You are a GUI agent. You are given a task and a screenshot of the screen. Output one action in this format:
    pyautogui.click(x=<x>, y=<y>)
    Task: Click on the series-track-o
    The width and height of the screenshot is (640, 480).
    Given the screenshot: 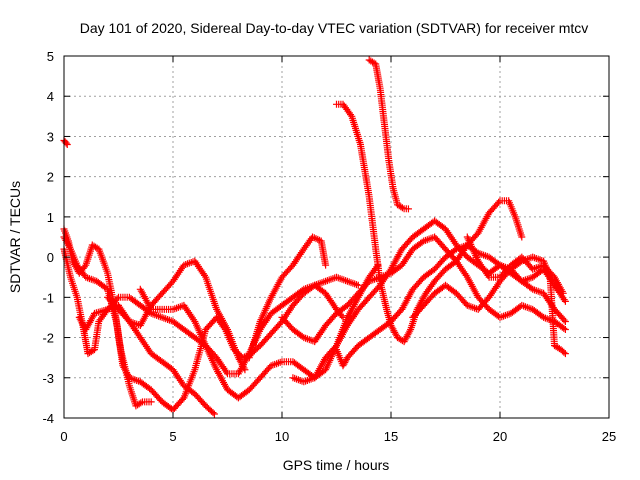 What is the action you would take?
    pyautogui.click(x=515, y=265)
    